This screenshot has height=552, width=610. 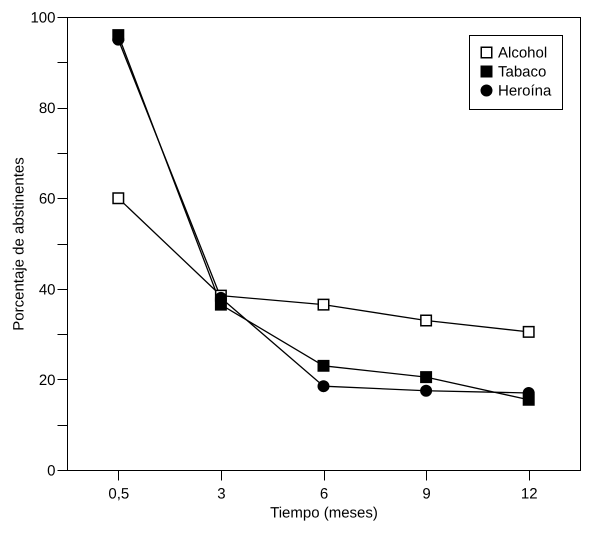 I want to click on legend-label: Tabaco, so click(x=522, y=72).